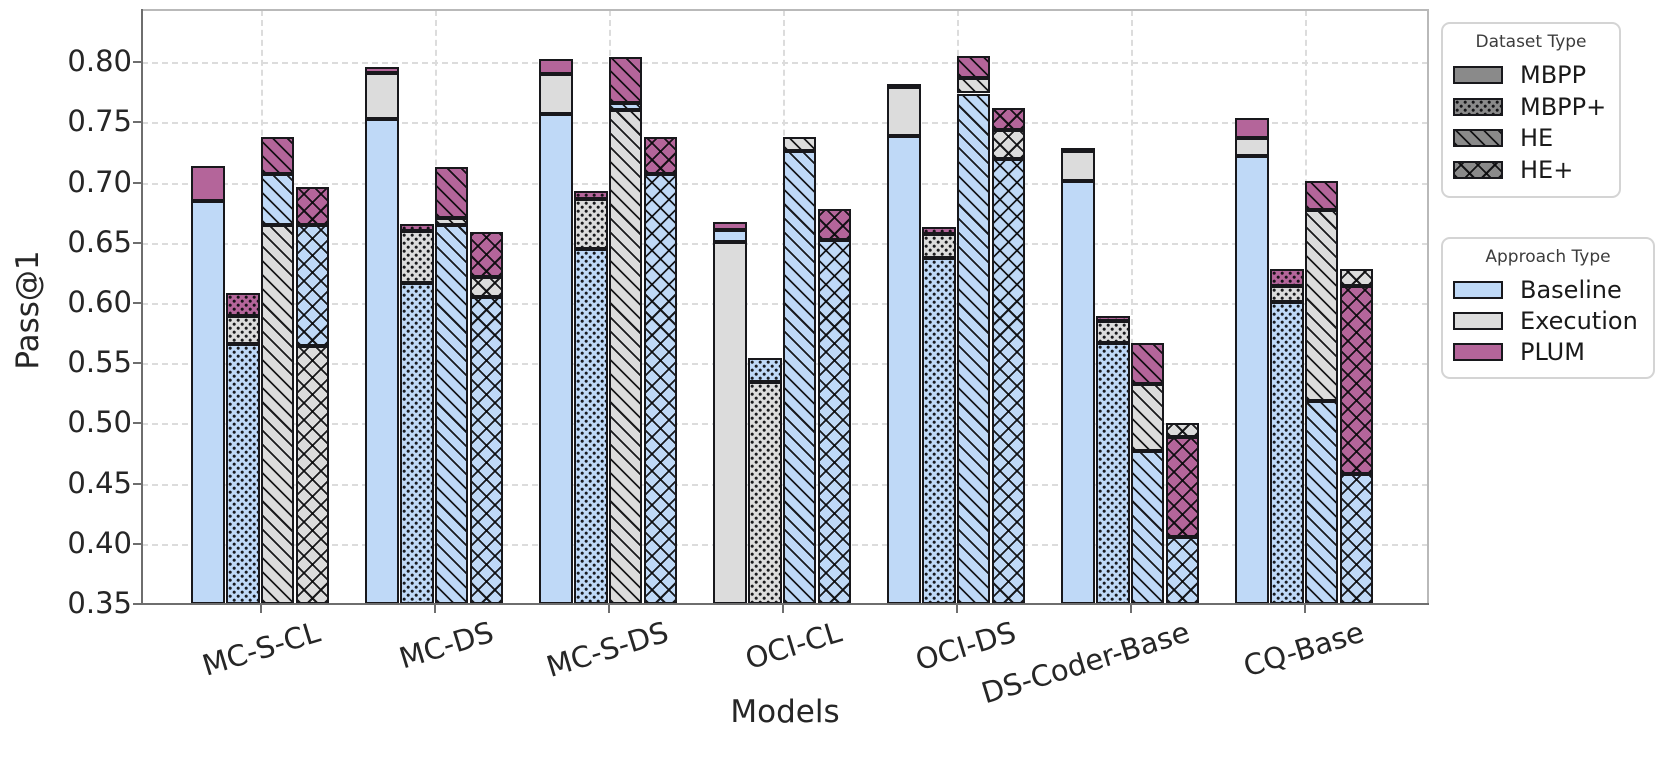 This screenshot has height=776, width=1661. I want to click on legend-label-Baseline: Baseline, so click(1571, 289).